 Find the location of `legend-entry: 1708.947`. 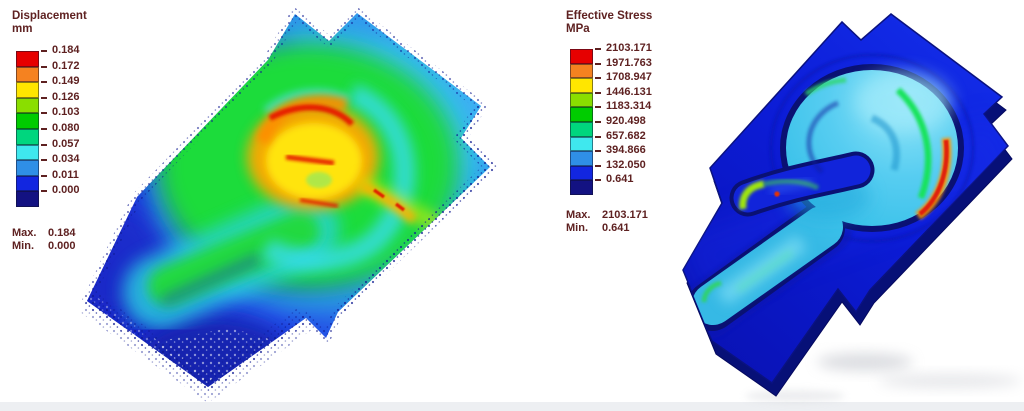

legend-entry: 1708.947 is located at coordinates (611, 82).